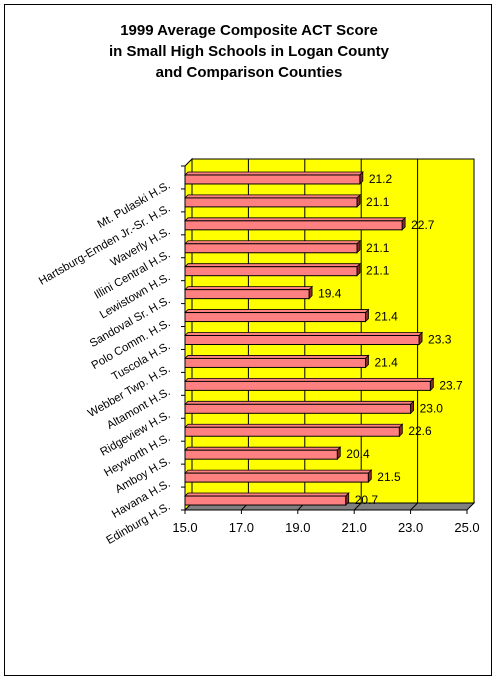 The image size is (498, 682). I want to click on x-tick-label: 23.0, so click(410, 527).